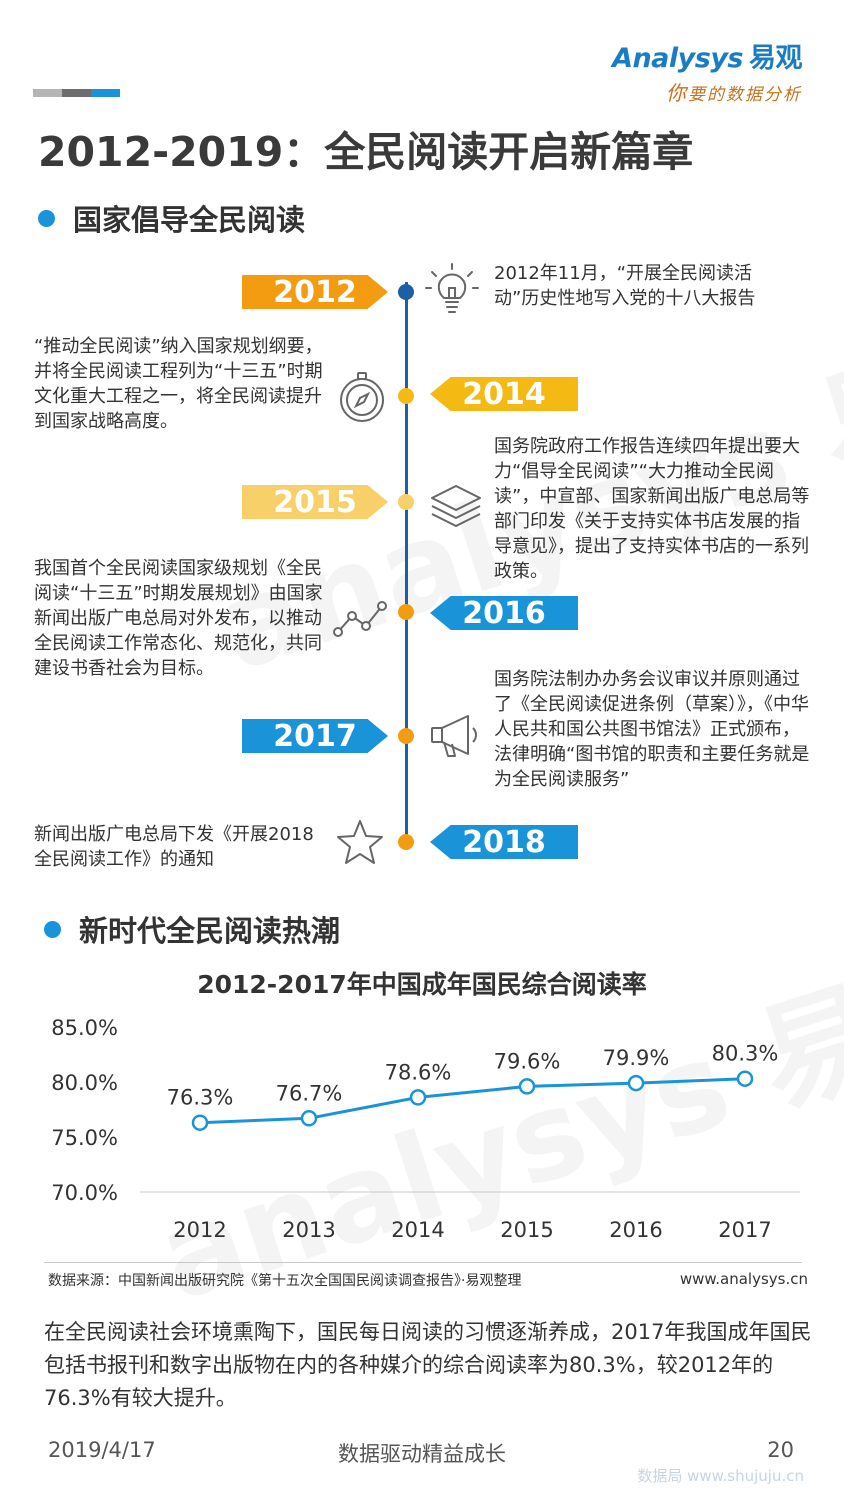 Image resolution: width=844 pixels, height=1500 pixels. Describe the element at coordinates (315, 502) in the screenshot. I see `year-label-2015: 2015` at that location.